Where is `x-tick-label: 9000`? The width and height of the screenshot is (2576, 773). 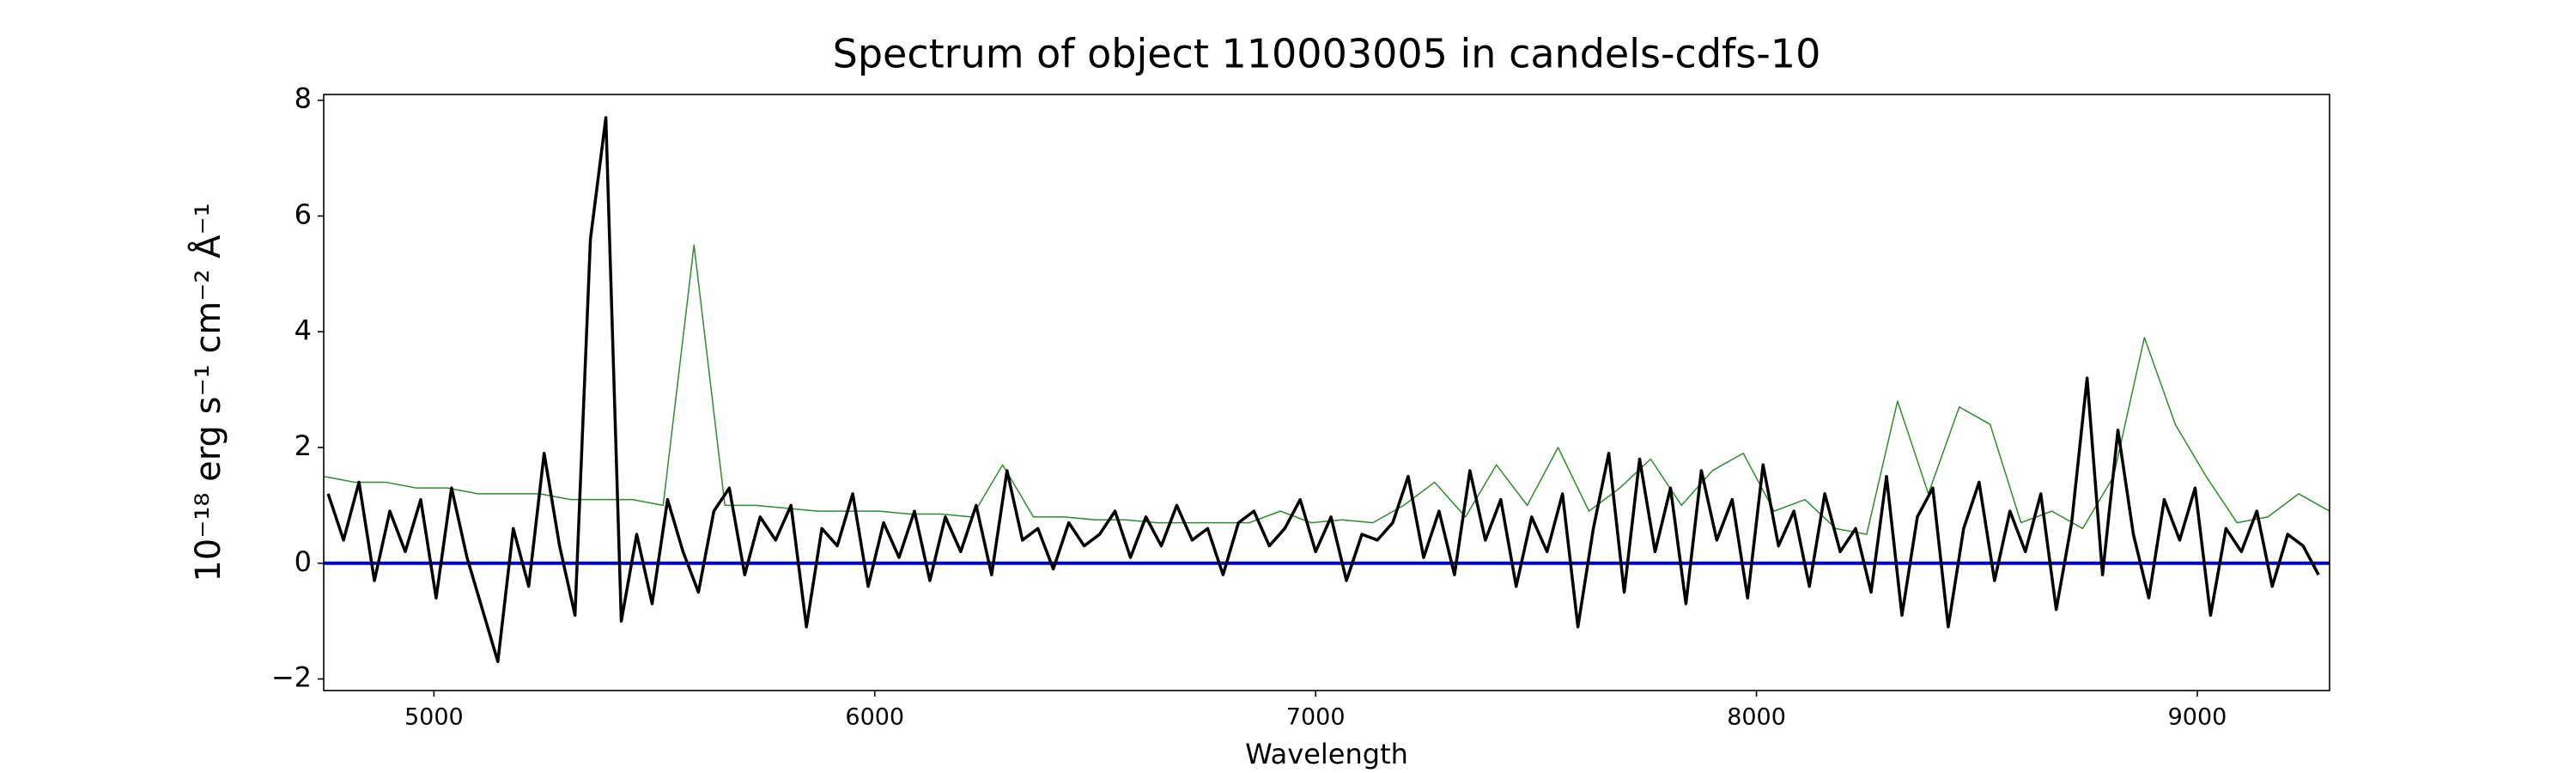
x-tick-label: 9000 is located at coordinates (2197, 717).